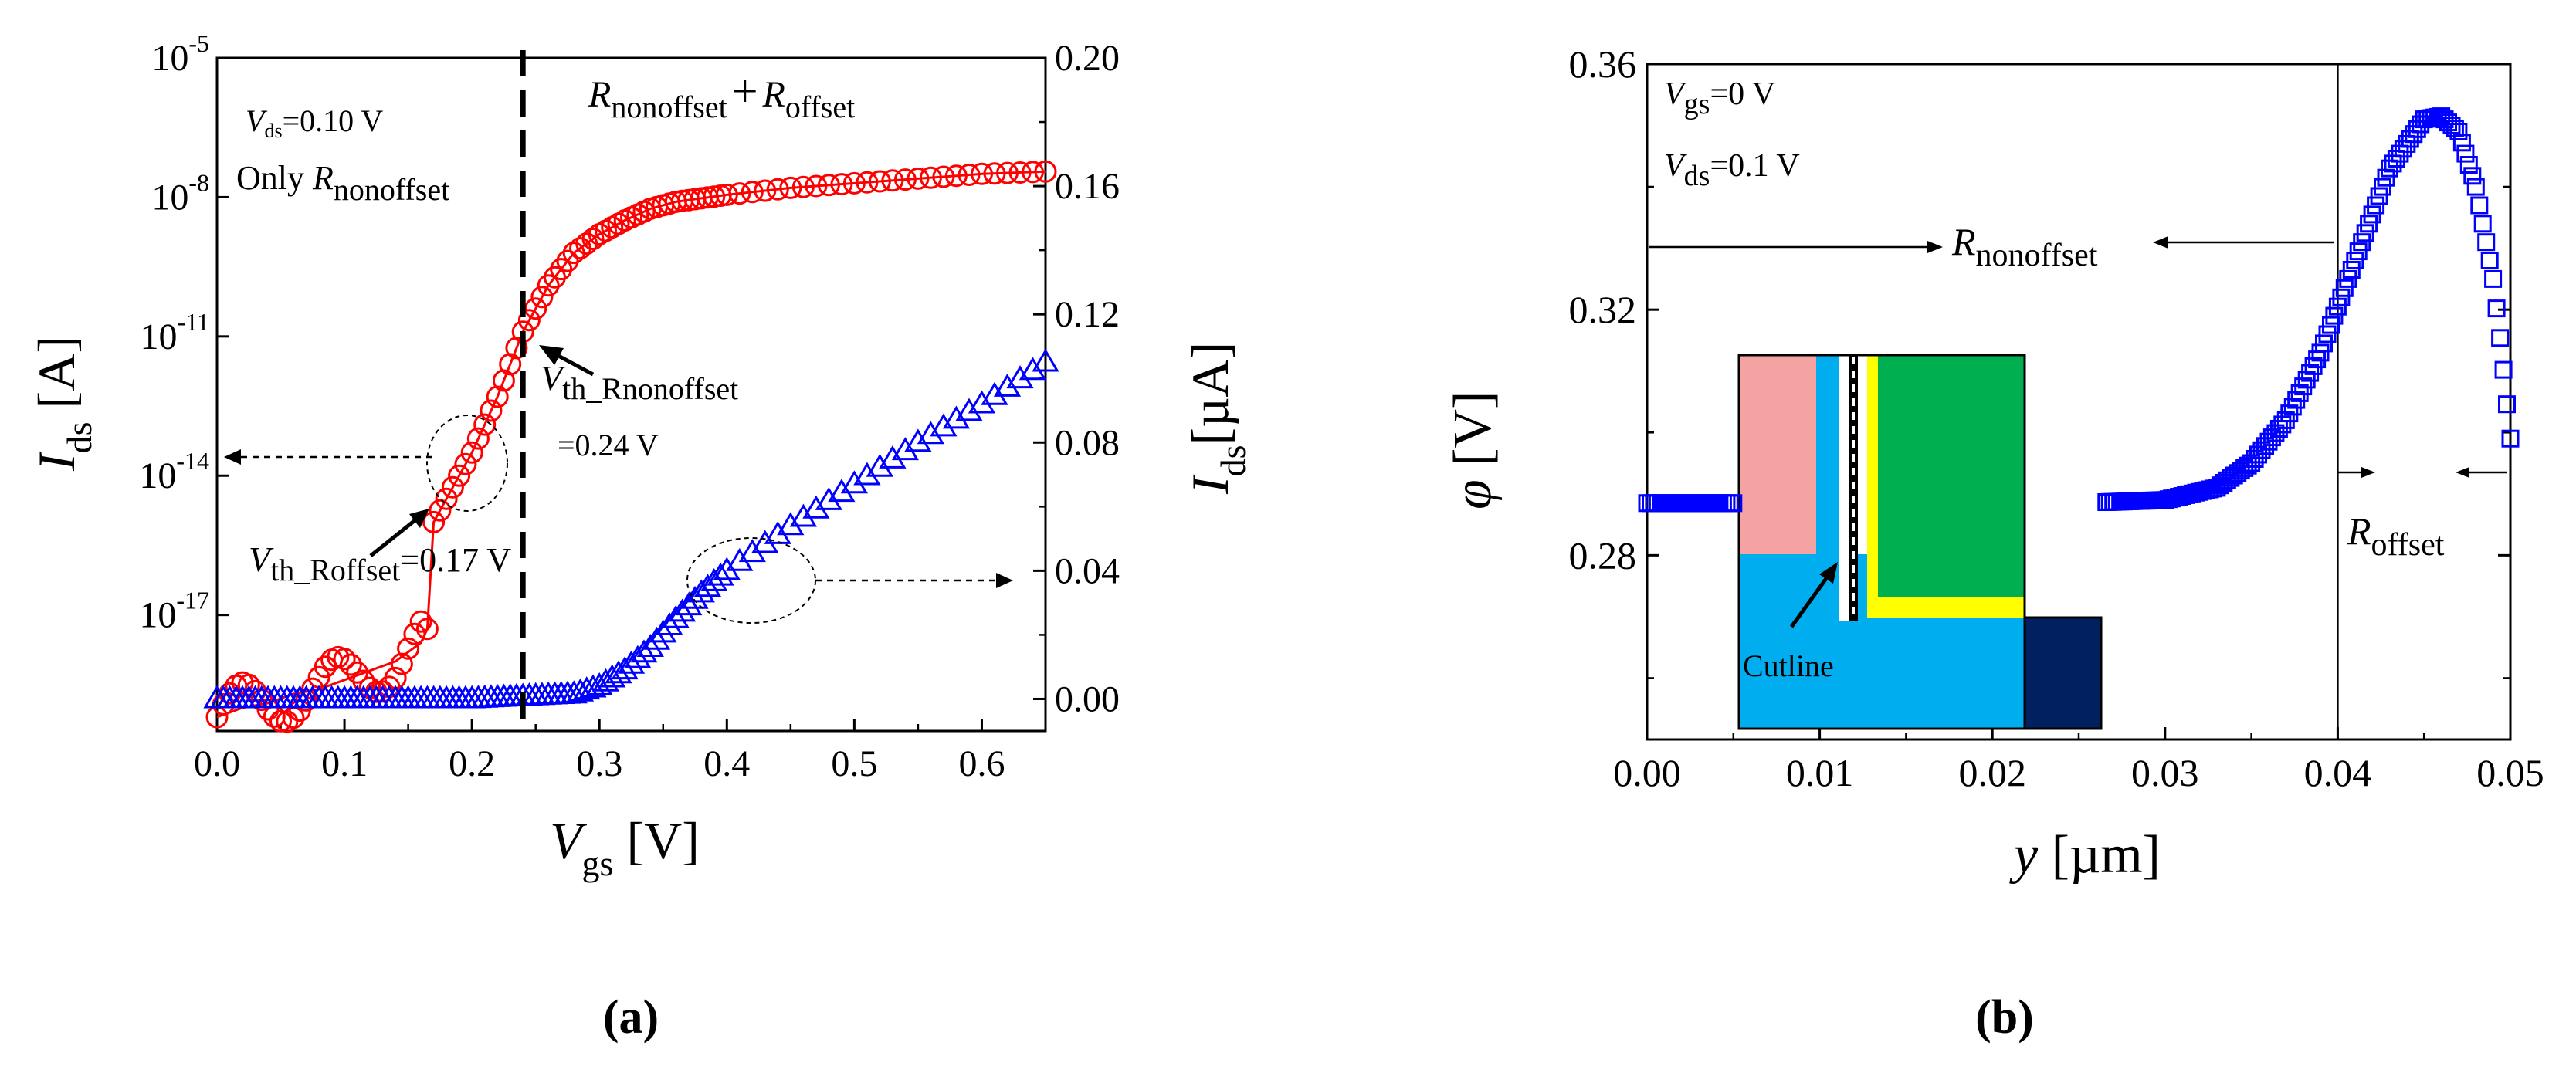 This screenshot has height=1066, width=2576. What do you see at coordinates (2085, 855) in the screenshot?
I see `panel-b-x-axis-title: y [µm]` at bounding box center [2085, 855].